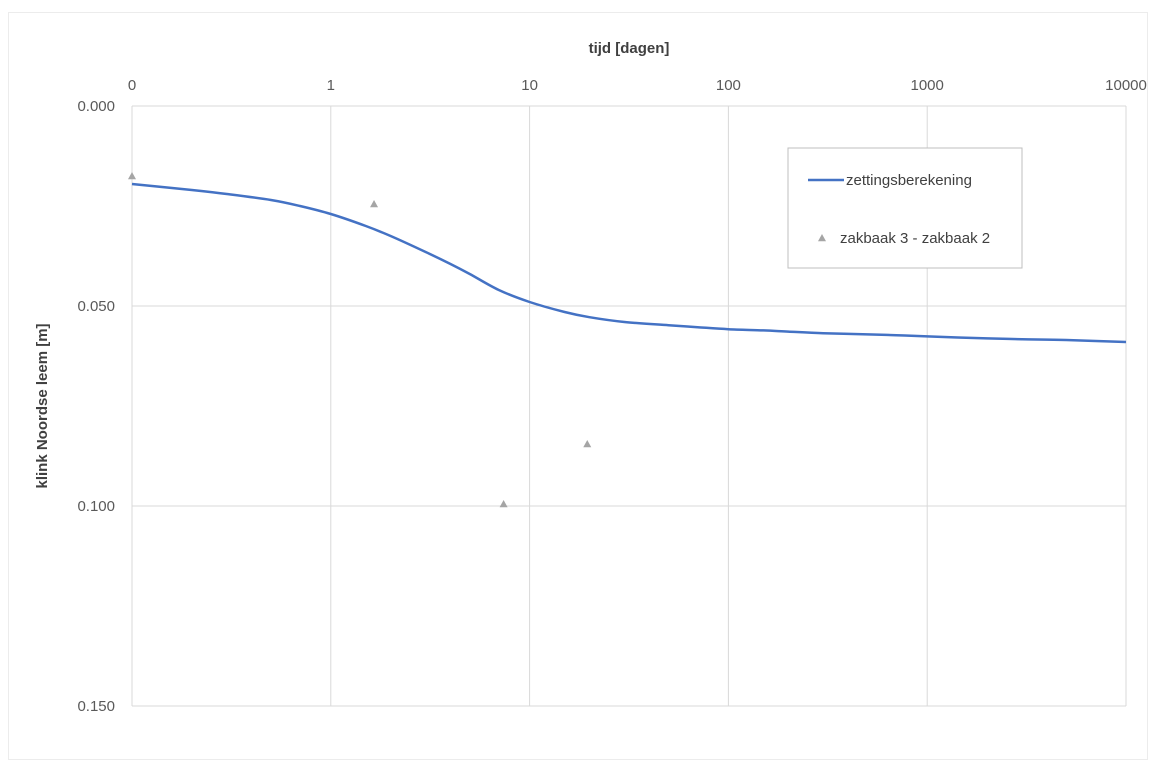 Image resolution: width=1157 pixels, height=764 pixels. What do you see at coordinates (96, 506) in the screenshot?
I see `y-tick-label: 0.100` at bounding box center [96, 506].